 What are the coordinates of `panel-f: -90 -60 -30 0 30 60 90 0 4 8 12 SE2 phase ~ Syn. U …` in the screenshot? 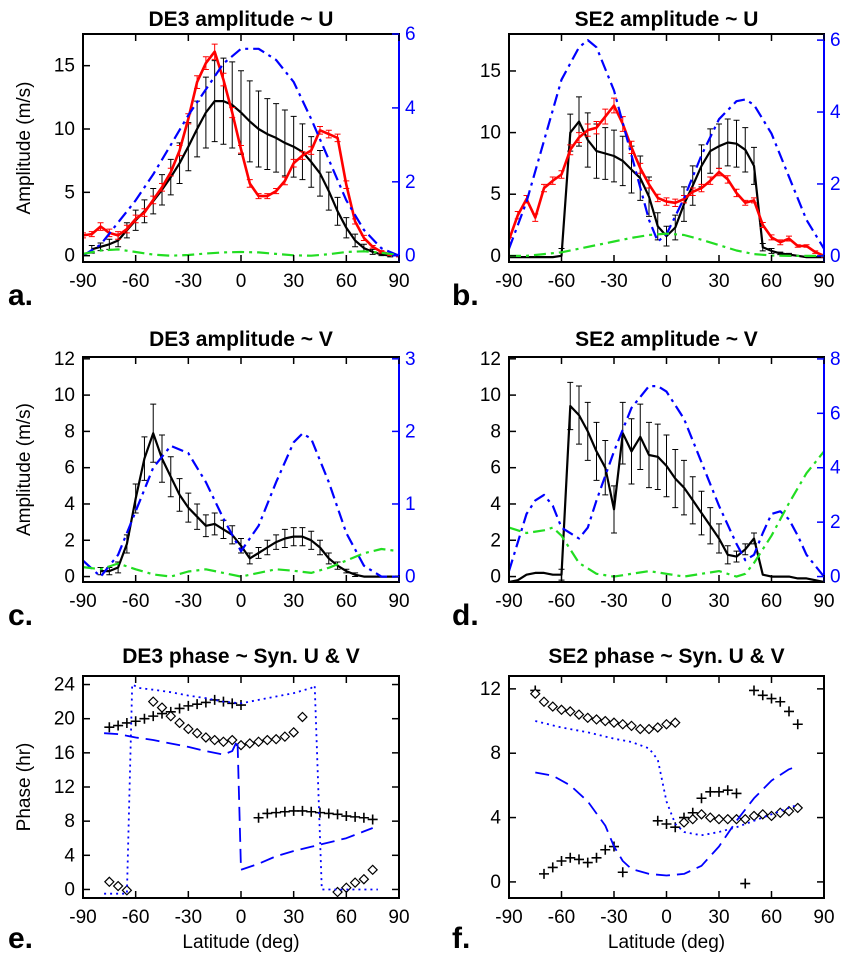 It's located at (643, 800).